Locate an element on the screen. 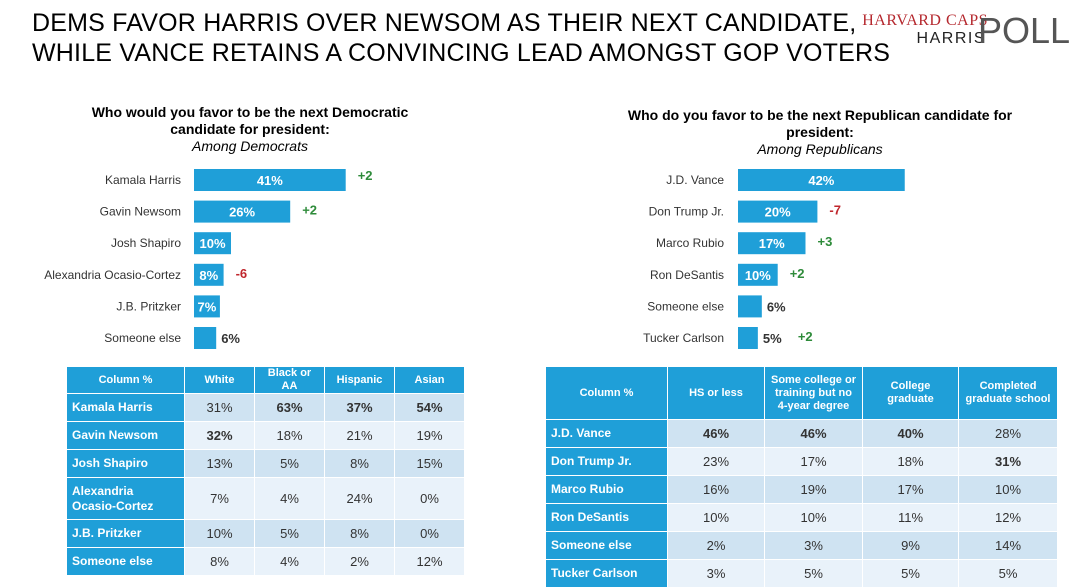 The image size is (1080, 588). column-header: White is located at coordinates (219, 380).